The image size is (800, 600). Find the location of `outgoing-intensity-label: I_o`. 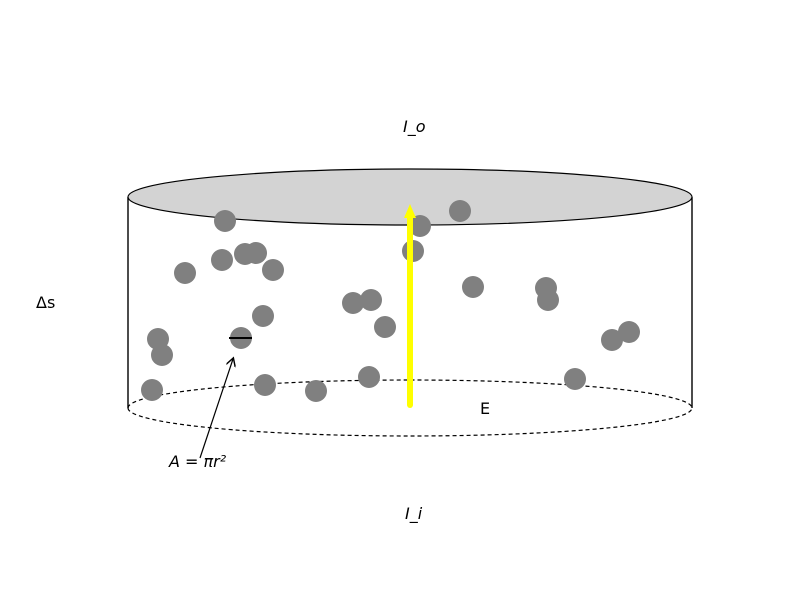

outgoing-intensity-label: I_o is located at coordinates (414, 127).